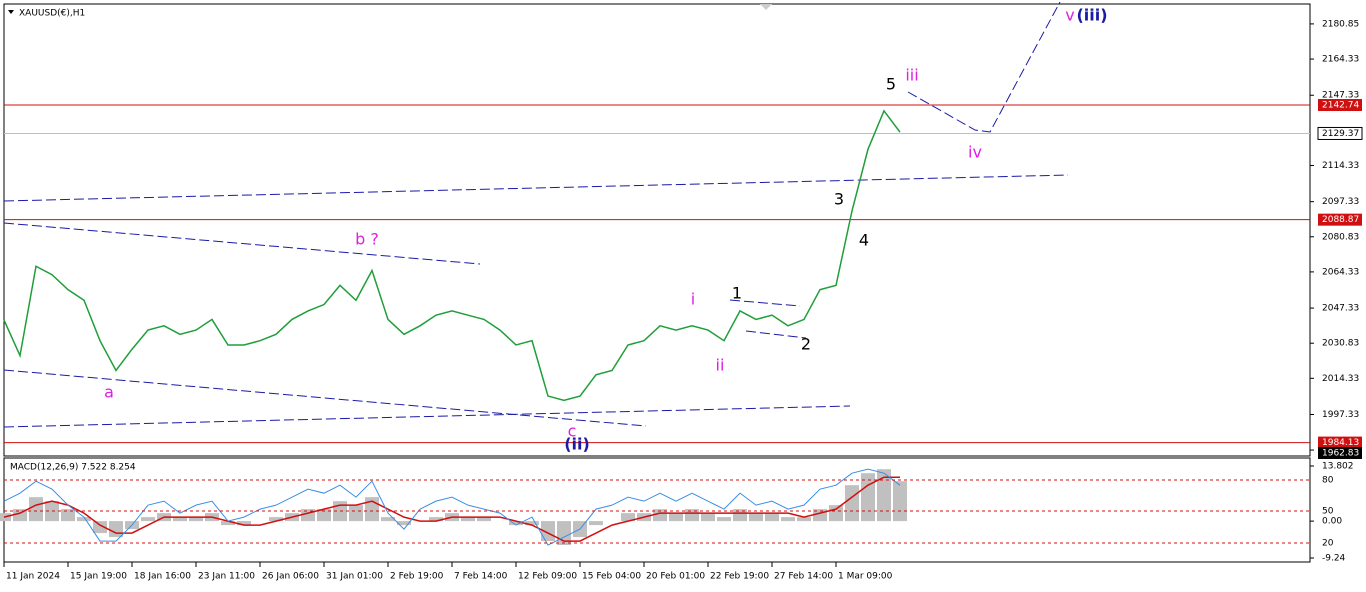  Describe the element at coordinates (1328, 481) in the screenshot. I see `level-label: 80` at that location.